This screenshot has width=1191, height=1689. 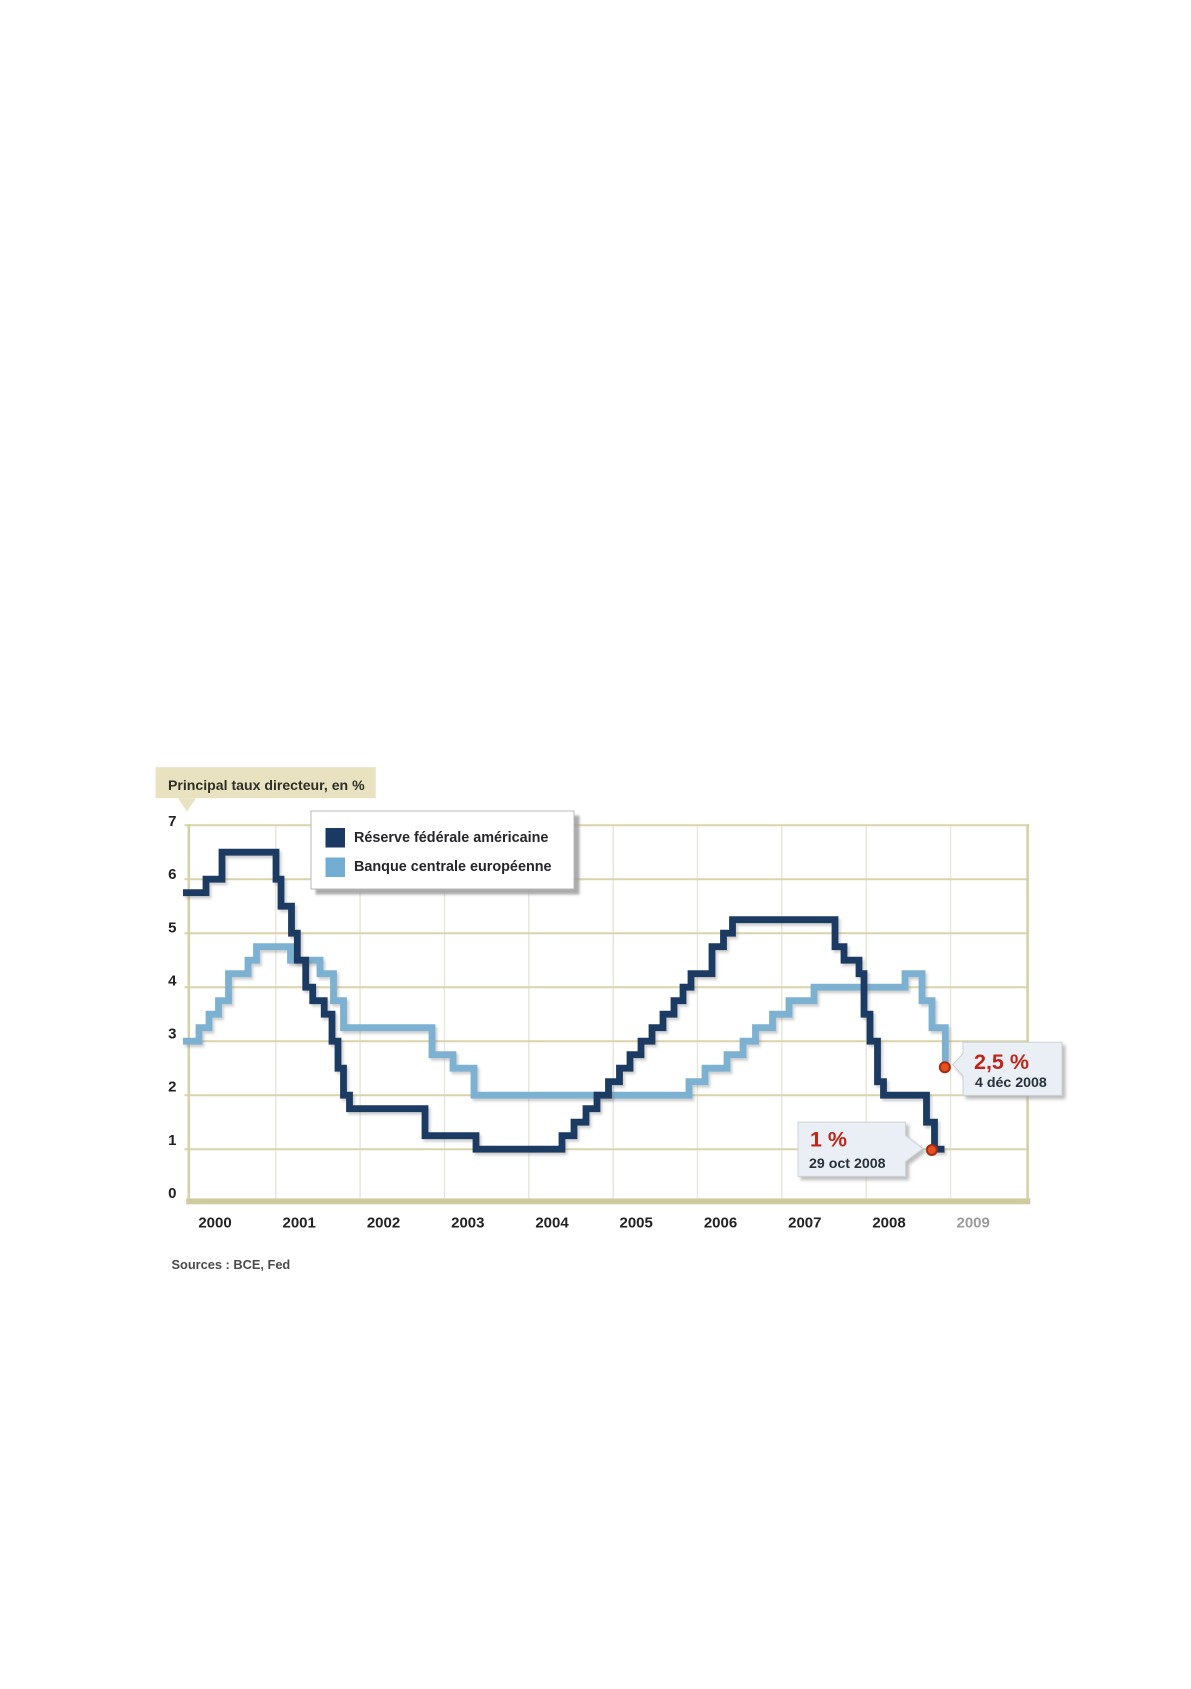 I want to click on svg-text: 2003, so click(x=467, y=1222).